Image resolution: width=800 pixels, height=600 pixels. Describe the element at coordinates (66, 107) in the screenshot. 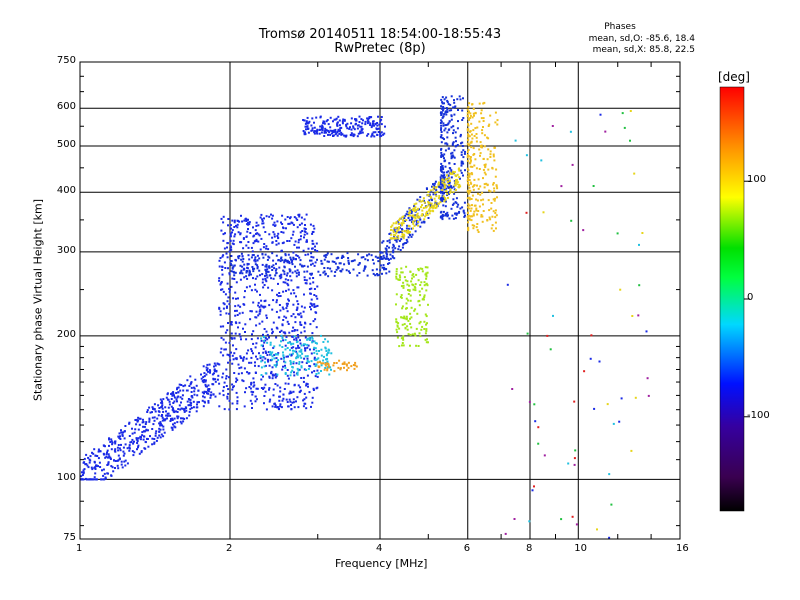

I see `y-tick-label: 600` at that location.